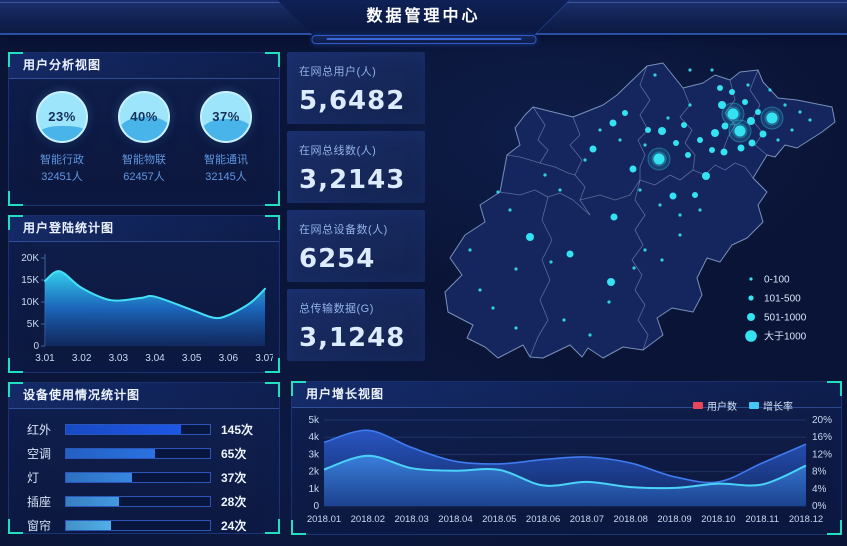 The height and width of the screenshot is (546, 847). I want to click on device-bar-list: 红外 145次 空调 65次灯 37次 插座 28次 窗帘 24次, so click(144, 471).